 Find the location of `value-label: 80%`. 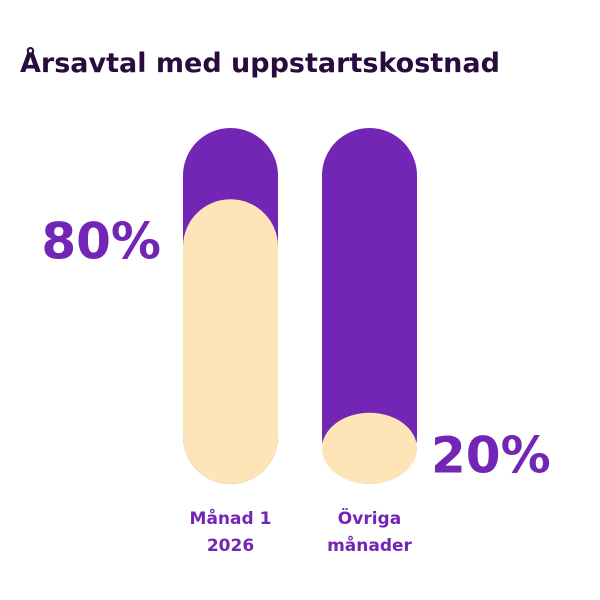

value-label: 80% is located at coordinates (101, 242).